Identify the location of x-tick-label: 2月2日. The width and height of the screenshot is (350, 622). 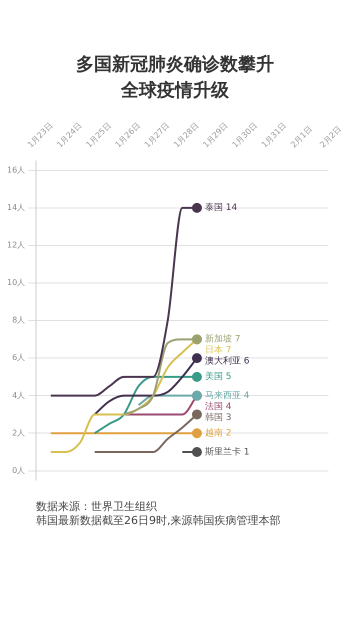
(331, 137).